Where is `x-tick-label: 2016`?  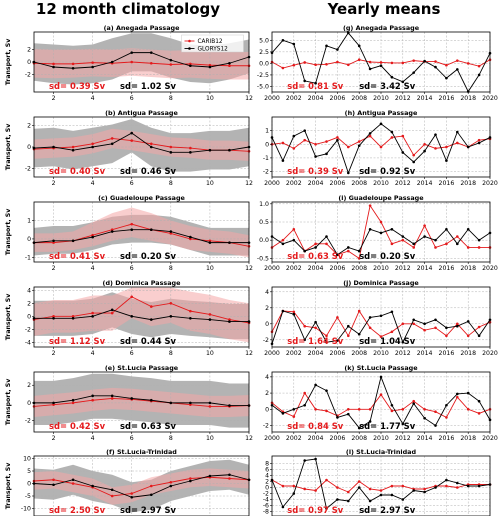 x-tick-label: 2016 is located at coordinates (447, 438).